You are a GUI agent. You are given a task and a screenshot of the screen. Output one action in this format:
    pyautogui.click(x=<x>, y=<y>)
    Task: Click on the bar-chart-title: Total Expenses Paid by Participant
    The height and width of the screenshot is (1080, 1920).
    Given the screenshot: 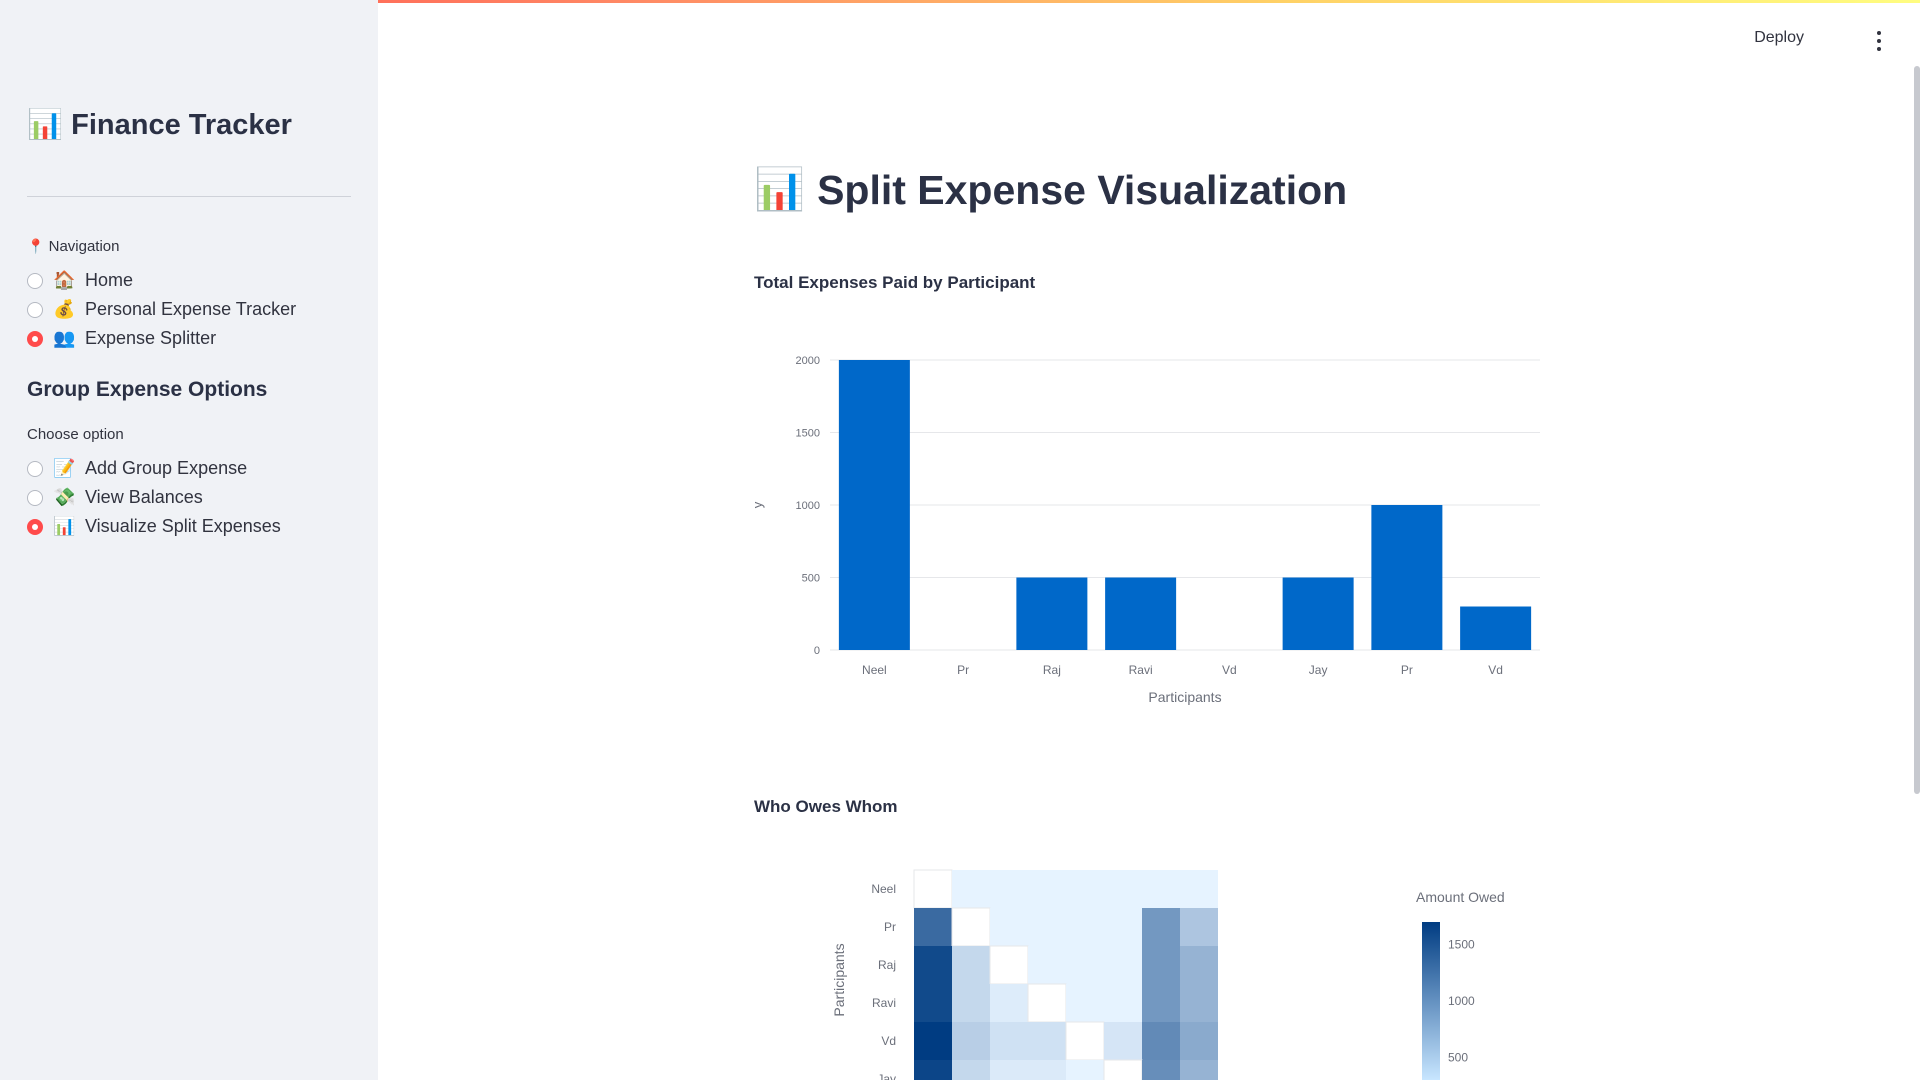 What is the action you would take?
    pyautogui.click(x=895, y=282)
    